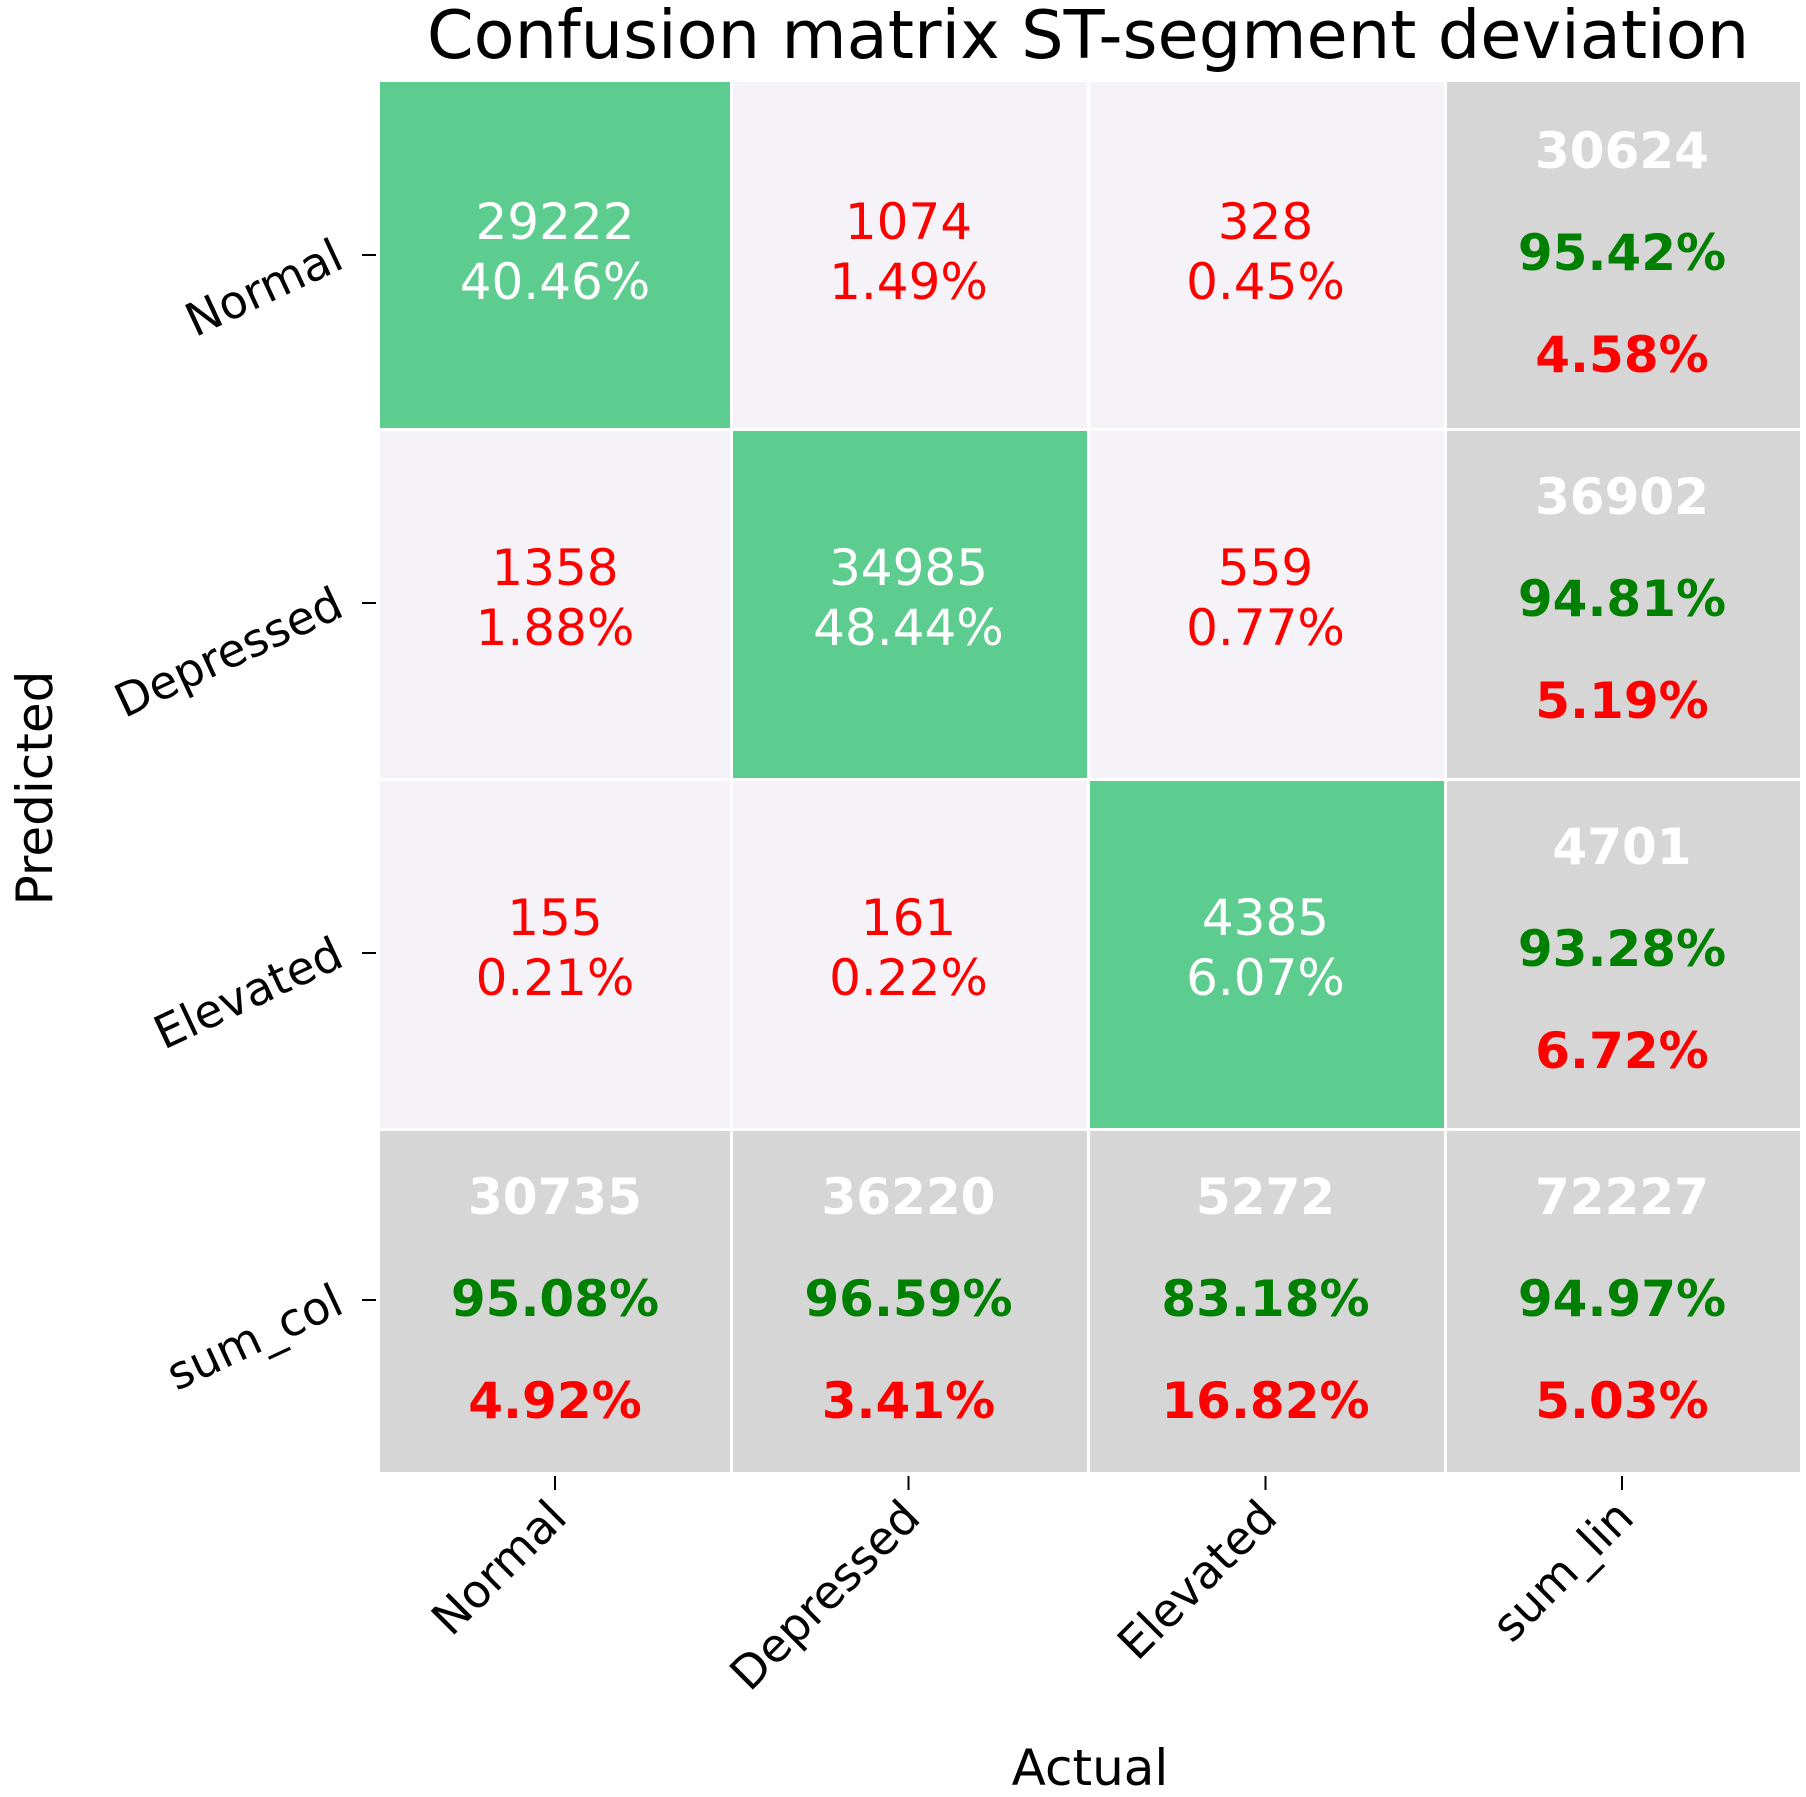 The height and width of the screenshot is (1797, 1806). I want to click on x-tick-label: sum_lin, so click(1562, 1571).